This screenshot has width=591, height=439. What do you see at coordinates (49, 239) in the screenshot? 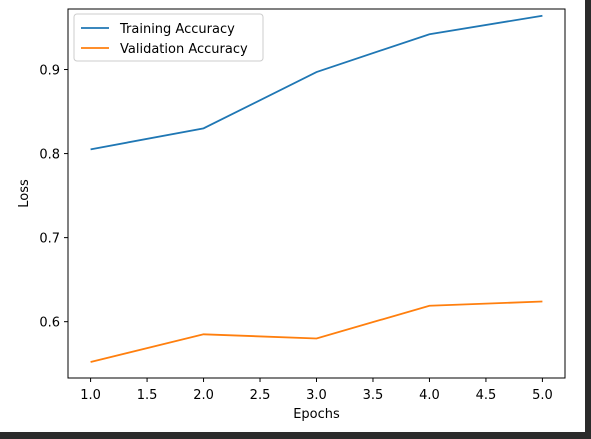
I see `y-tick-label: 0.7` at bounding box center [49, 239].